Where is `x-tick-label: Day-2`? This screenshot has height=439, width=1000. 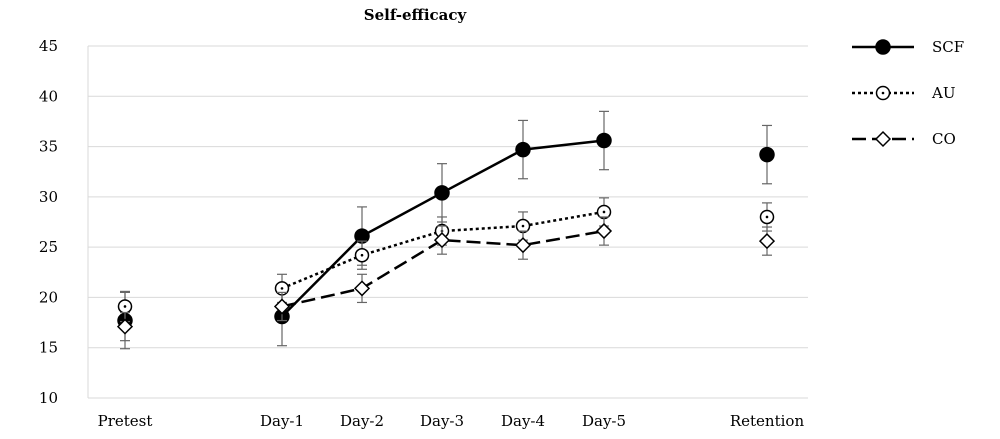
x-tick-label: Day-2 is located at coordinates (362, 421).